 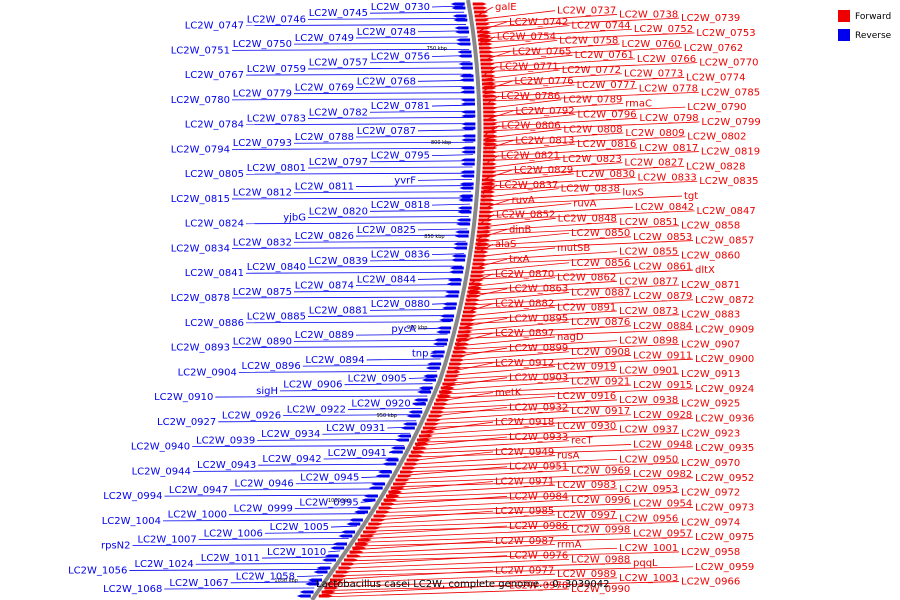 What do you see at coordinates (873, 36) in the screenshot?
I see `legend-reverse-label: Reverse` at bounding box center [873, 36].